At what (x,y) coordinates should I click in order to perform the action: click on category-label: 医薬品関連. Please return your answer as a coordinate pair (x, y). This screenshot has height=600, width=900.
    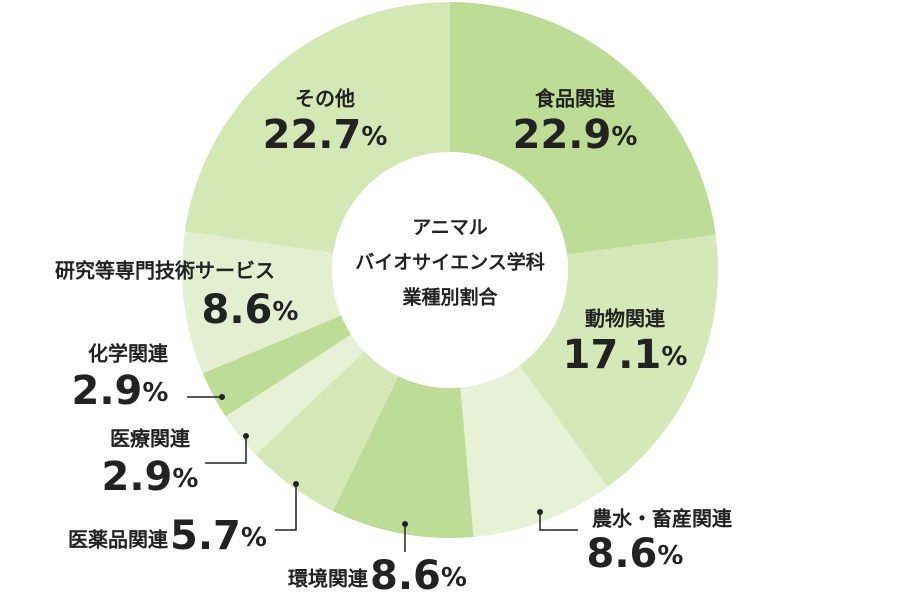
    Looking at the image, I should click on (118, 540).